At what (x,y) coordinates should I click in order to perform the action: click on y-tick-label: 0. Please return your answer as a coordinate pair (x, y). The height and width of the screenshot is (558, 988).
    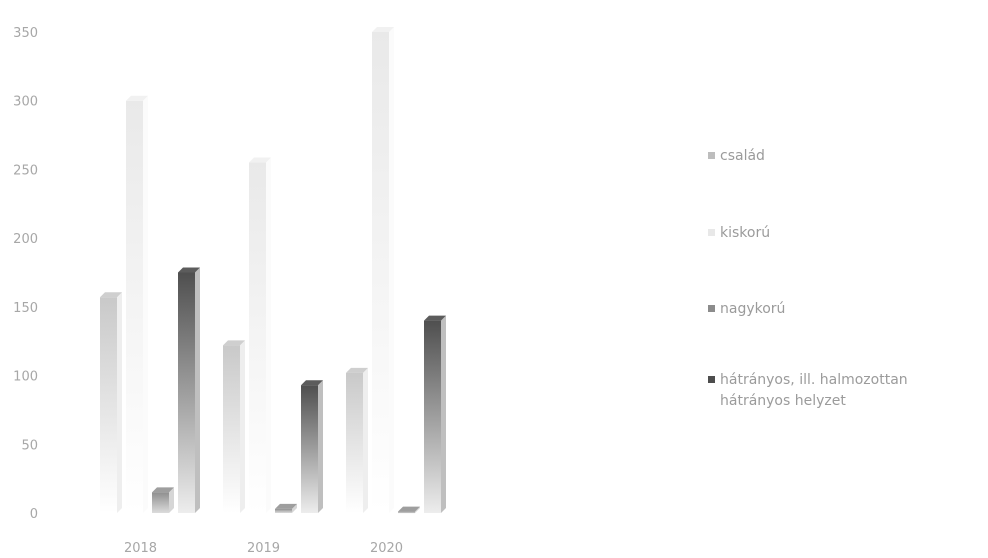
    Looking at the image, I should click on (34, 514).